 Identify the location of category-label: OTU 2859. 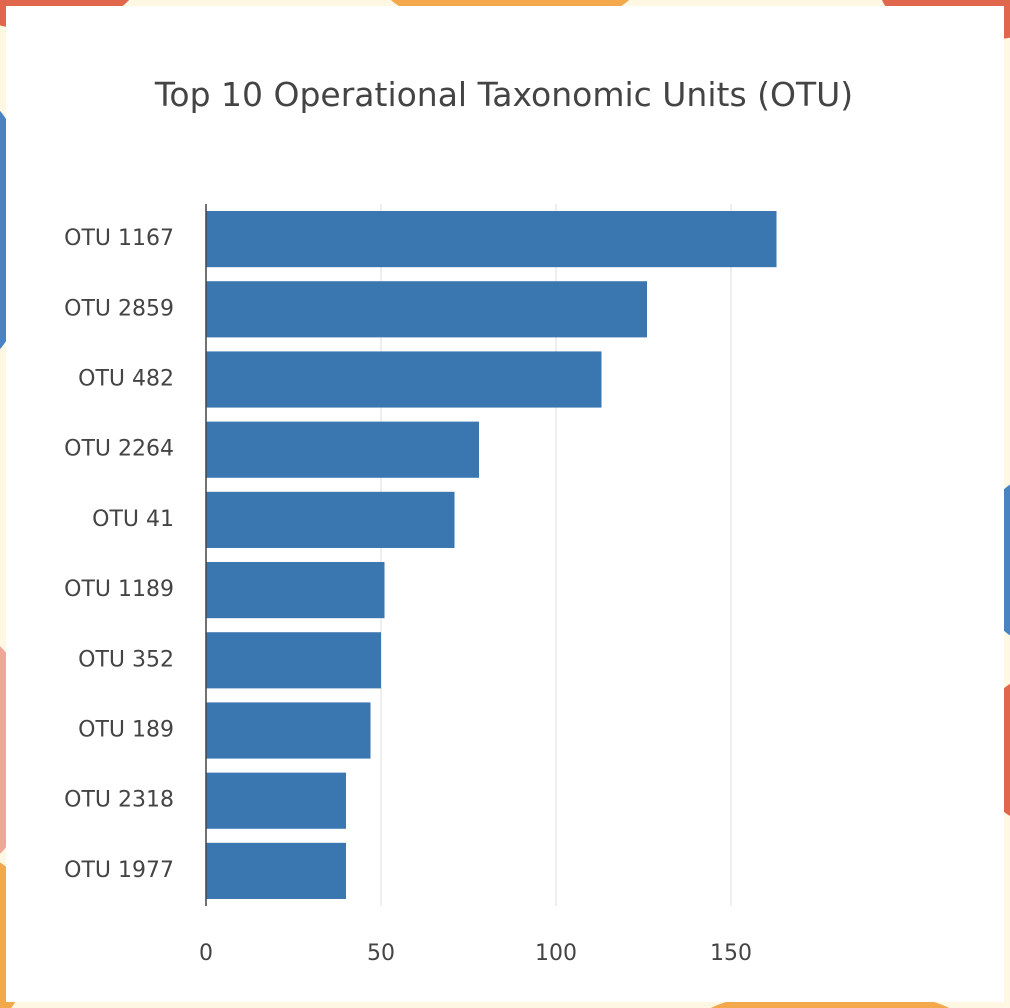
(119, 308).